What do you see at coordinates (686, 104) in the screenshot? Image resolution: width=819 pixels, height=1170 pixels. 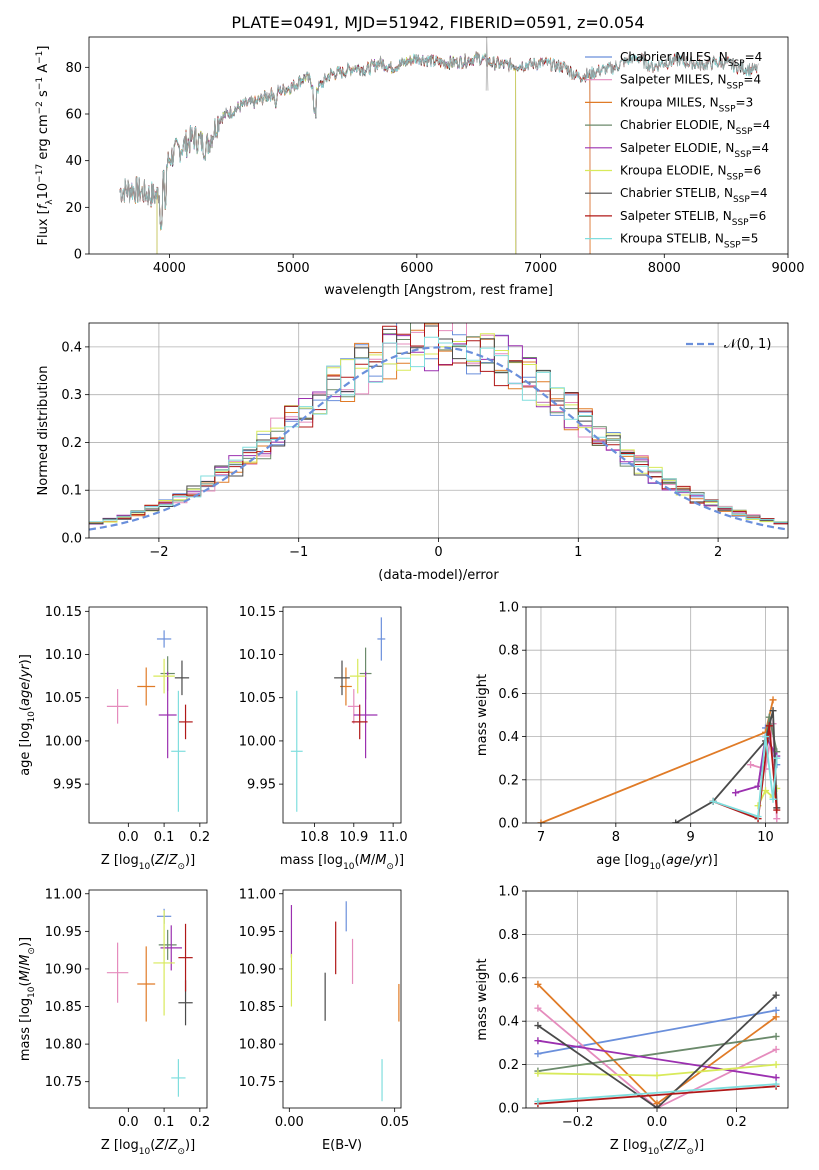 I see `legend-entry: Kroupa MILES, NSSP=3` at bounding box center [686, 104].